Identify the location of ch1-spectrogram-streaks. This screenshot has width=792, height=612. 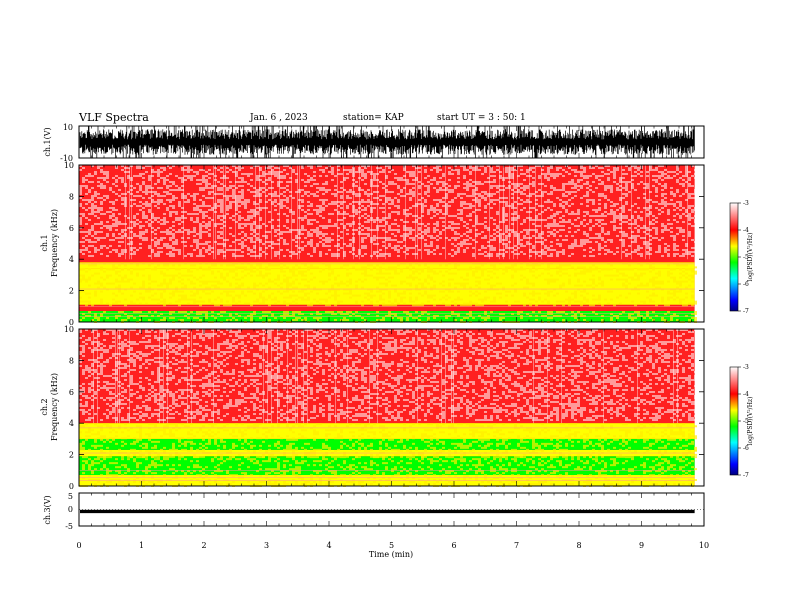
(406, 212).